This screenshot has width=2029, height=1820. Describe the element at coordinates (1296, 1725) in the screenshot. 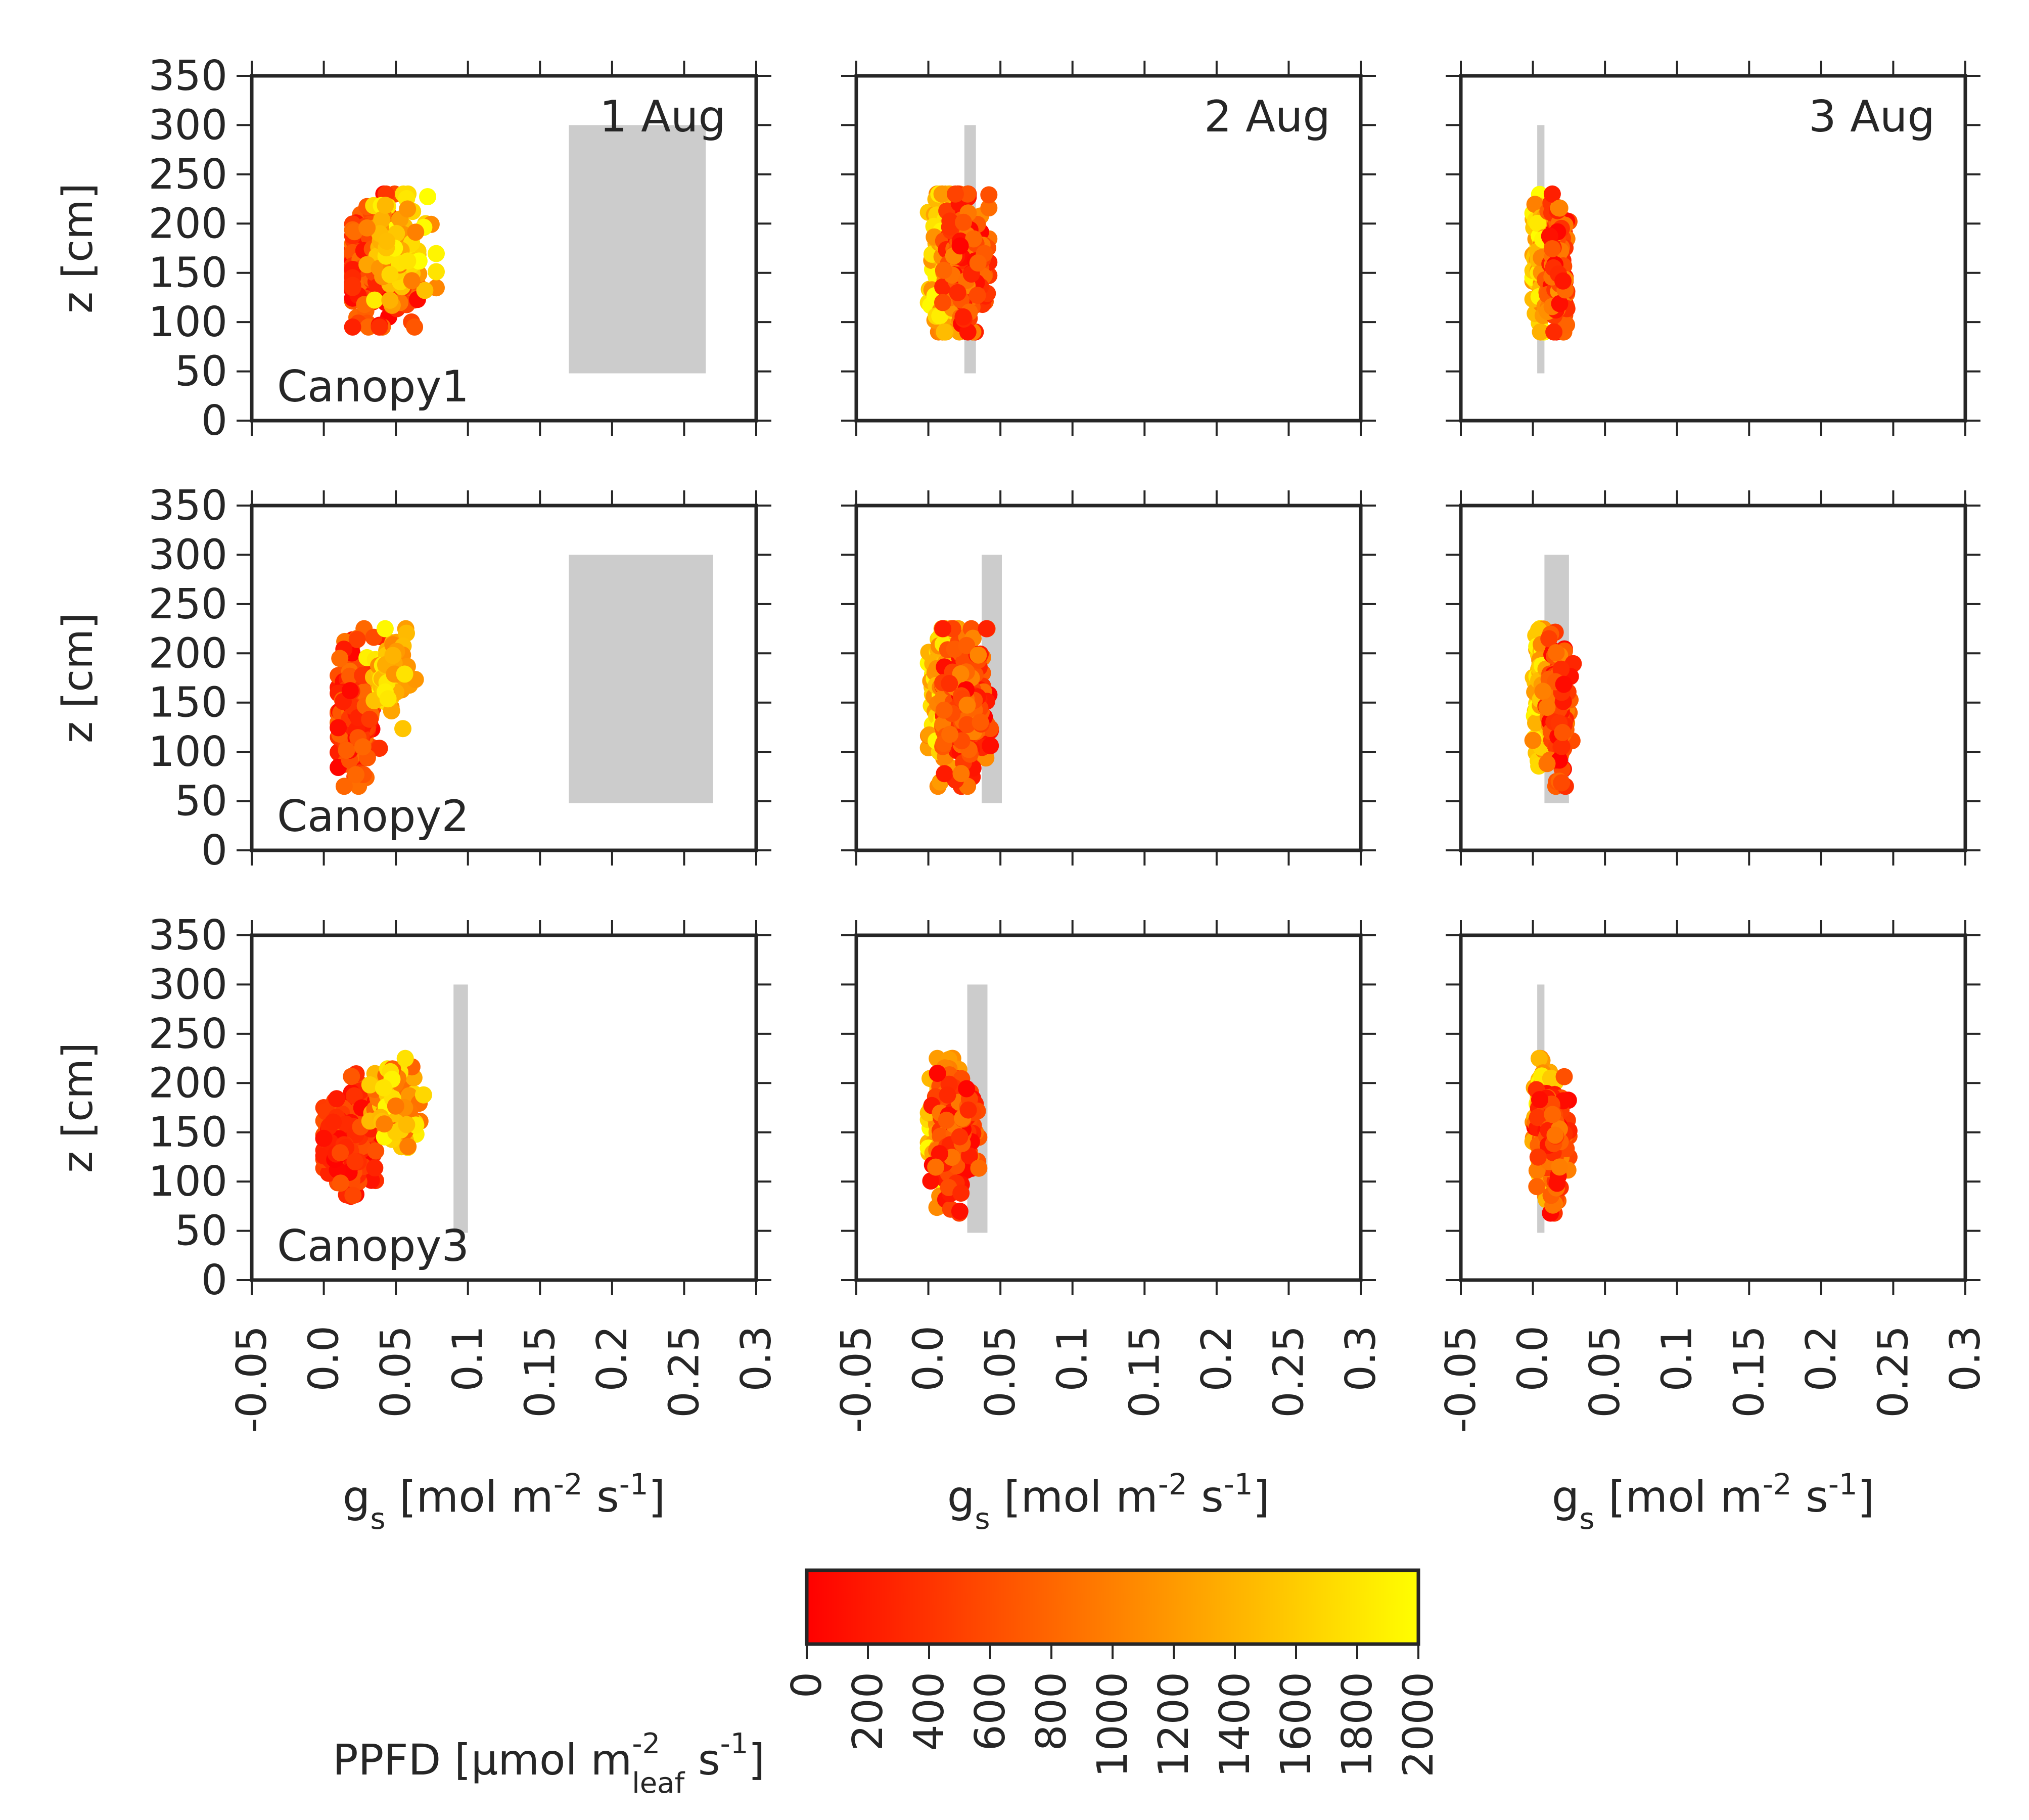

I see `colorbar-tick-label: 1600` at that location.